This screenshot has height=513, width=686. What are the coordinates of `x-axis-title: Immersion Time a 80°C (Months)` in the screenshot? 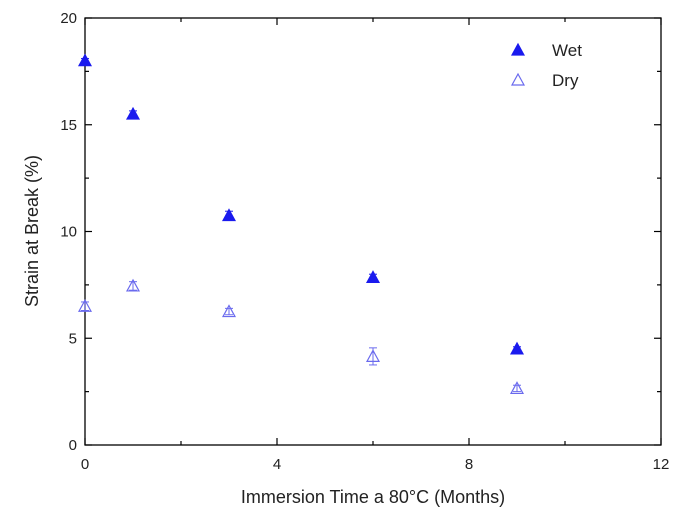 It's located at (373, 497).